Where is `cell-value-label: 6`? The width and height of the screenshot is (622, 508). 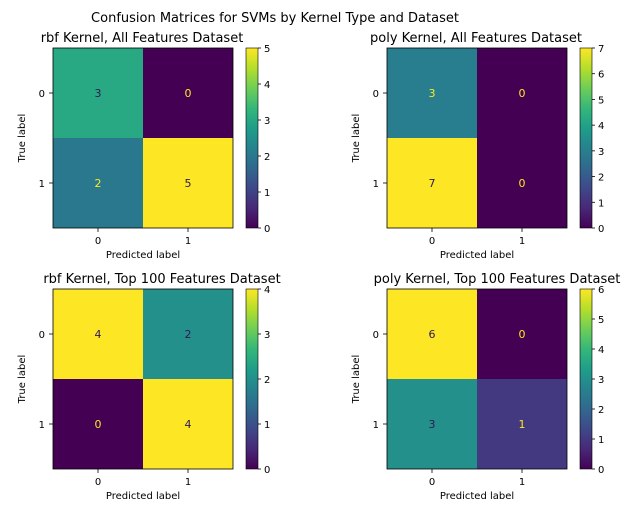
cell-value-label: 6 is located at coordinates (432, 334).